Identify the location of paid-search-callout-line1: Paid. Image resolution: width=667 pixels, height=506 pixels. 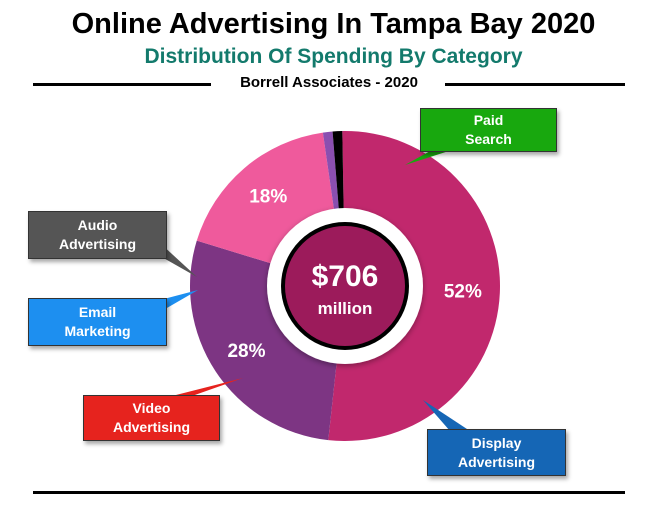
(488, 120).